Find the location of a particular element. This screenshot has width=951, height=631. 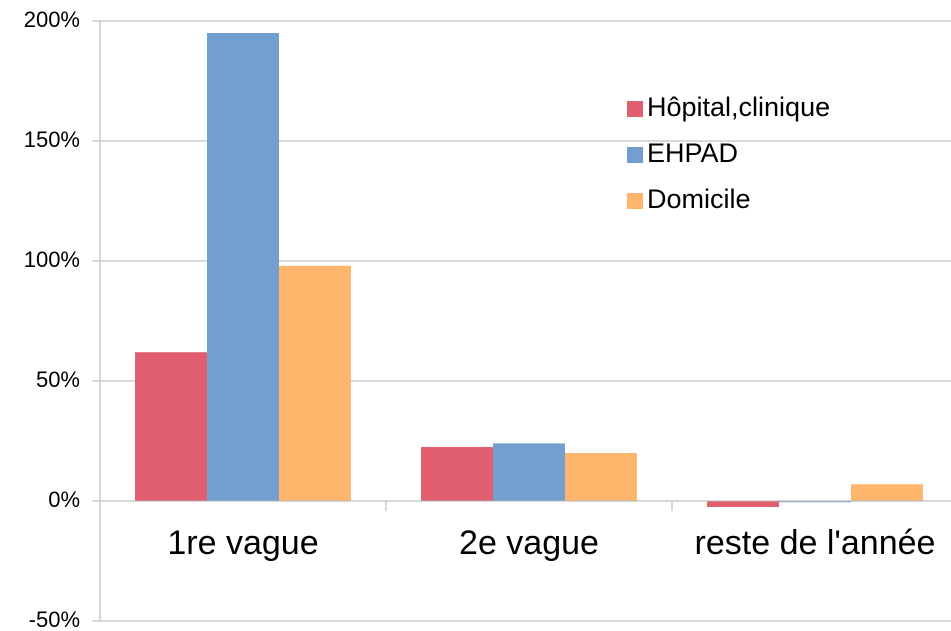

y-tick-label: 50% is located at coordinates (58, 379).